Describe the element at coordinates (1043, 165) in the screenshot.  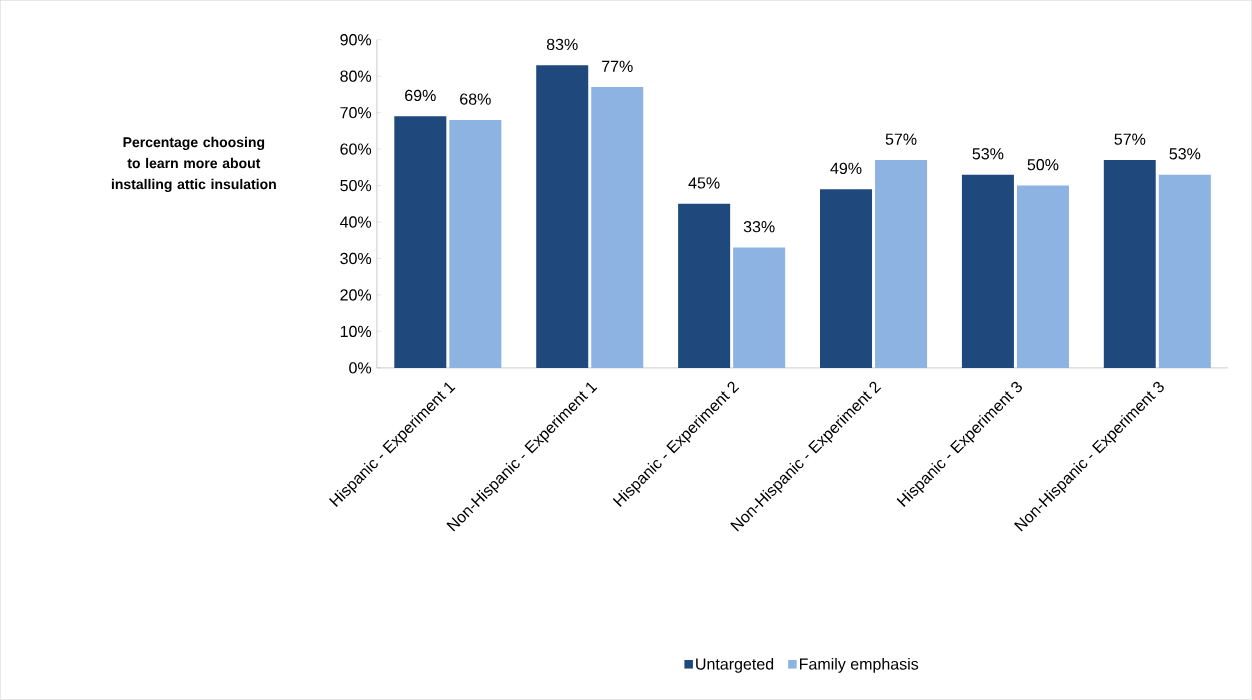
I see `data-label: 50%` at that location.